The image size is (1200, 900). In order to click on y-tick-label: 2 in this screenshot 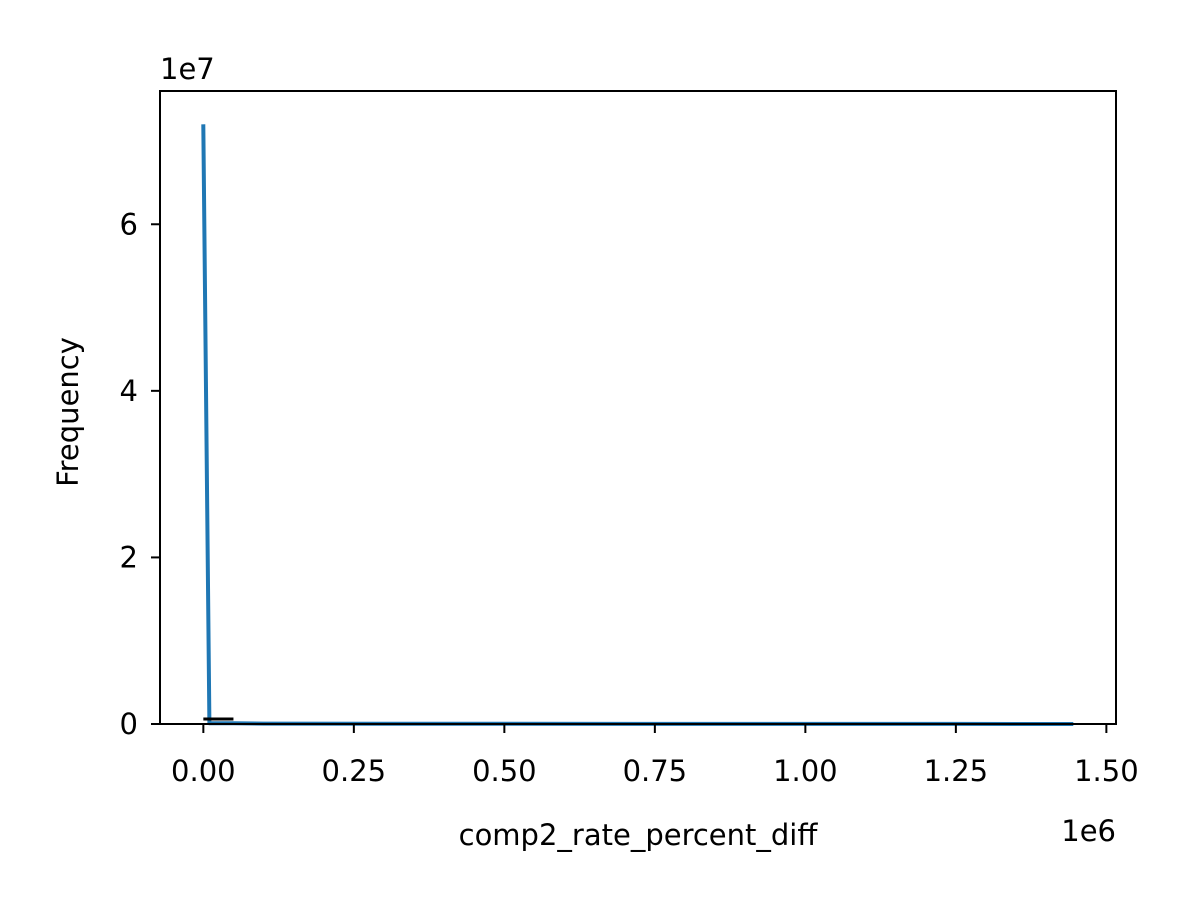, I will do `click(129, 557)`.